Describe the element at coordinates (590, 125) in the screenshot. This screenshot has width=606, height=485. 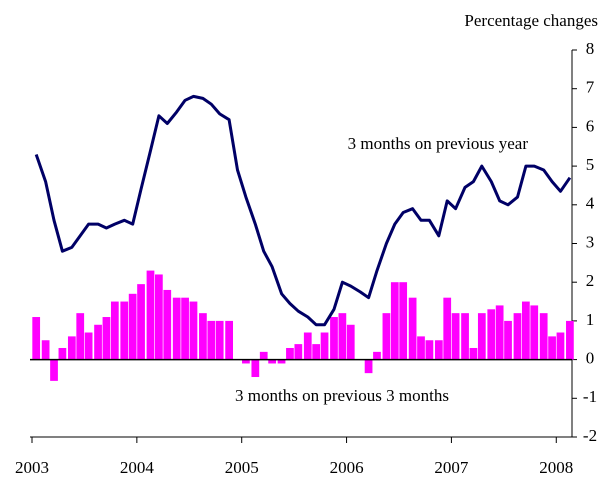
I see `y-tick-label: 6` at that location.